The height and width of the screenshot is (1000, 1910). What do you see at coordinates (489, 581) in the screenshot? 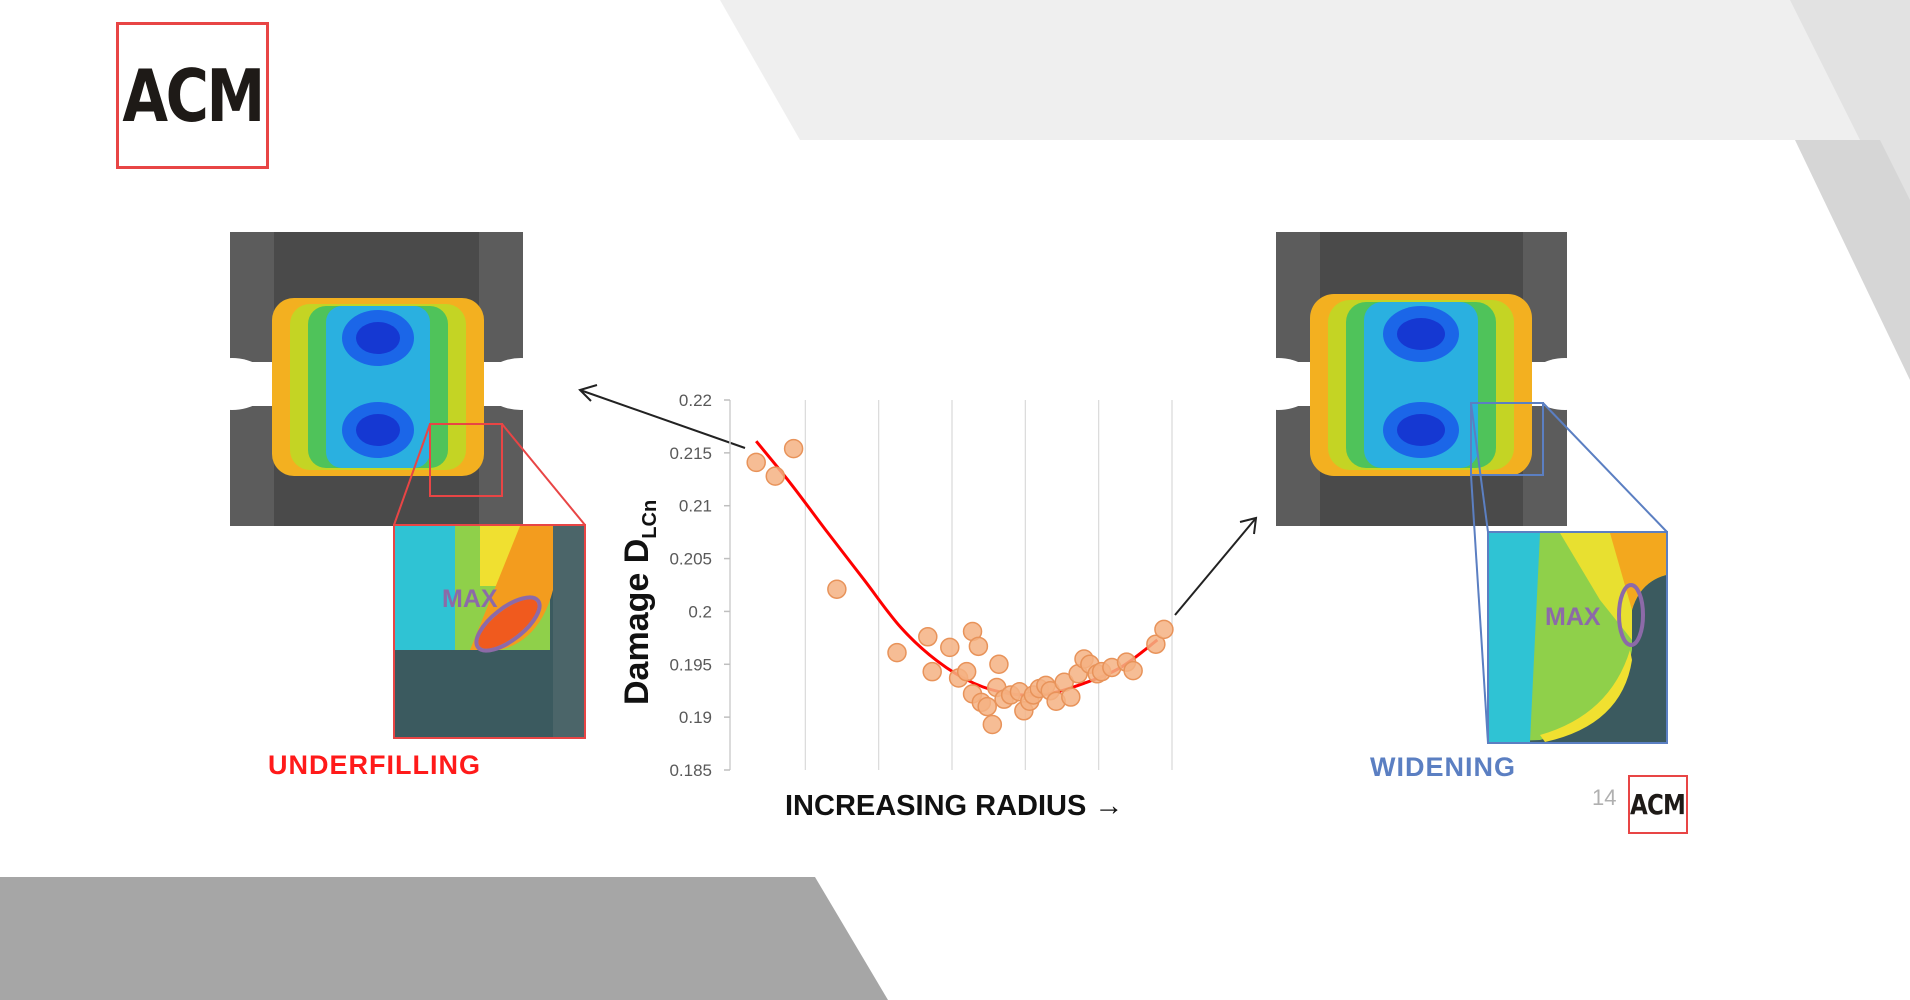
I see `underfilling-zoom-box` at bounding box center [489, 581].